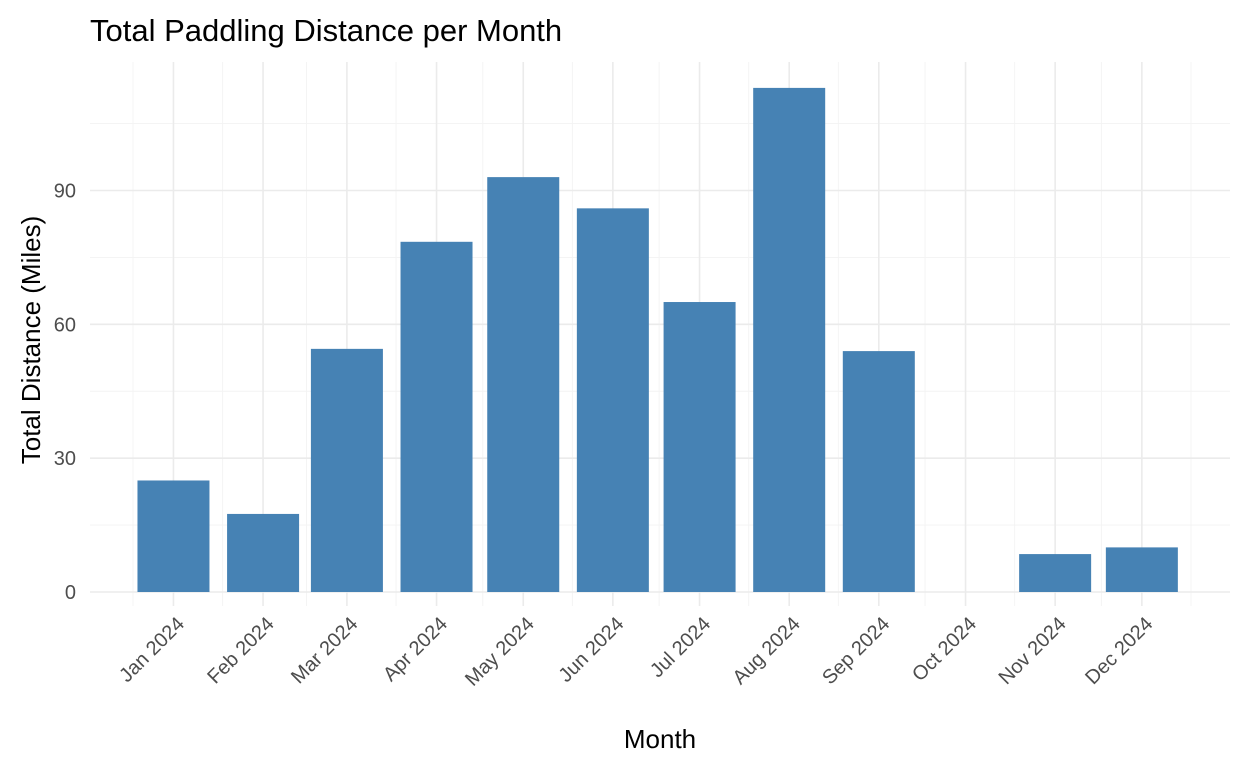 This screenshot has width=1248, height=768. Describe the element at coordinates (324, 650) in the screenshot. I see `x-tick-label: Mar 2024` at that location.